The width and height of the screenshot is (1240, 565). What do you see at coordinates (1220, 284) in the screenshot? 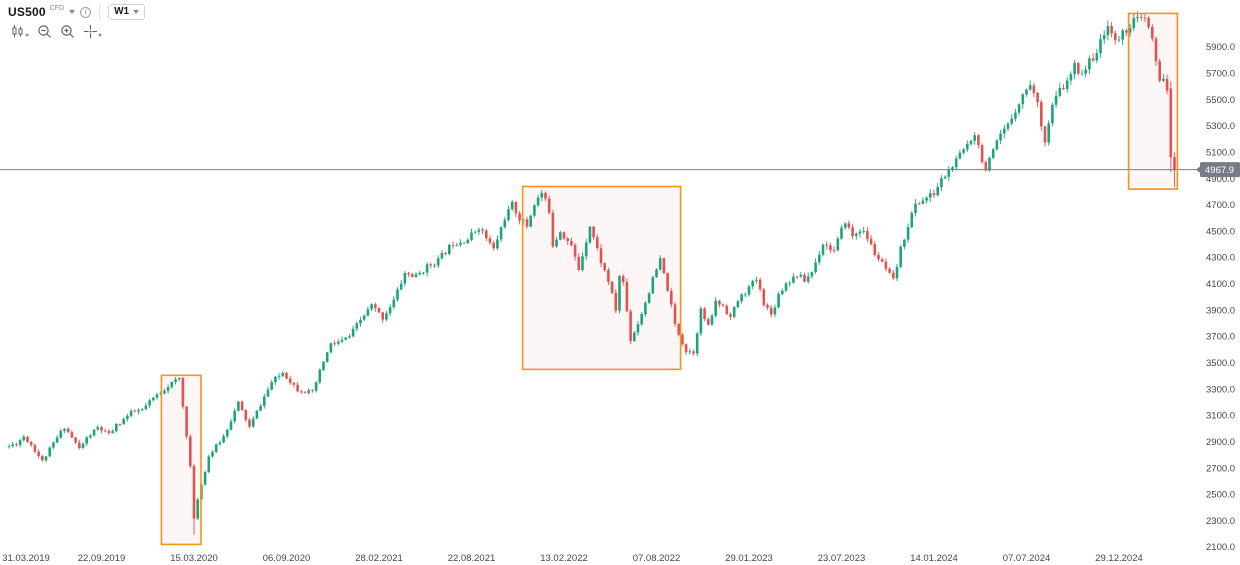
I see `price-axis-label: 4100.0` at bounding box center [1220, 284].